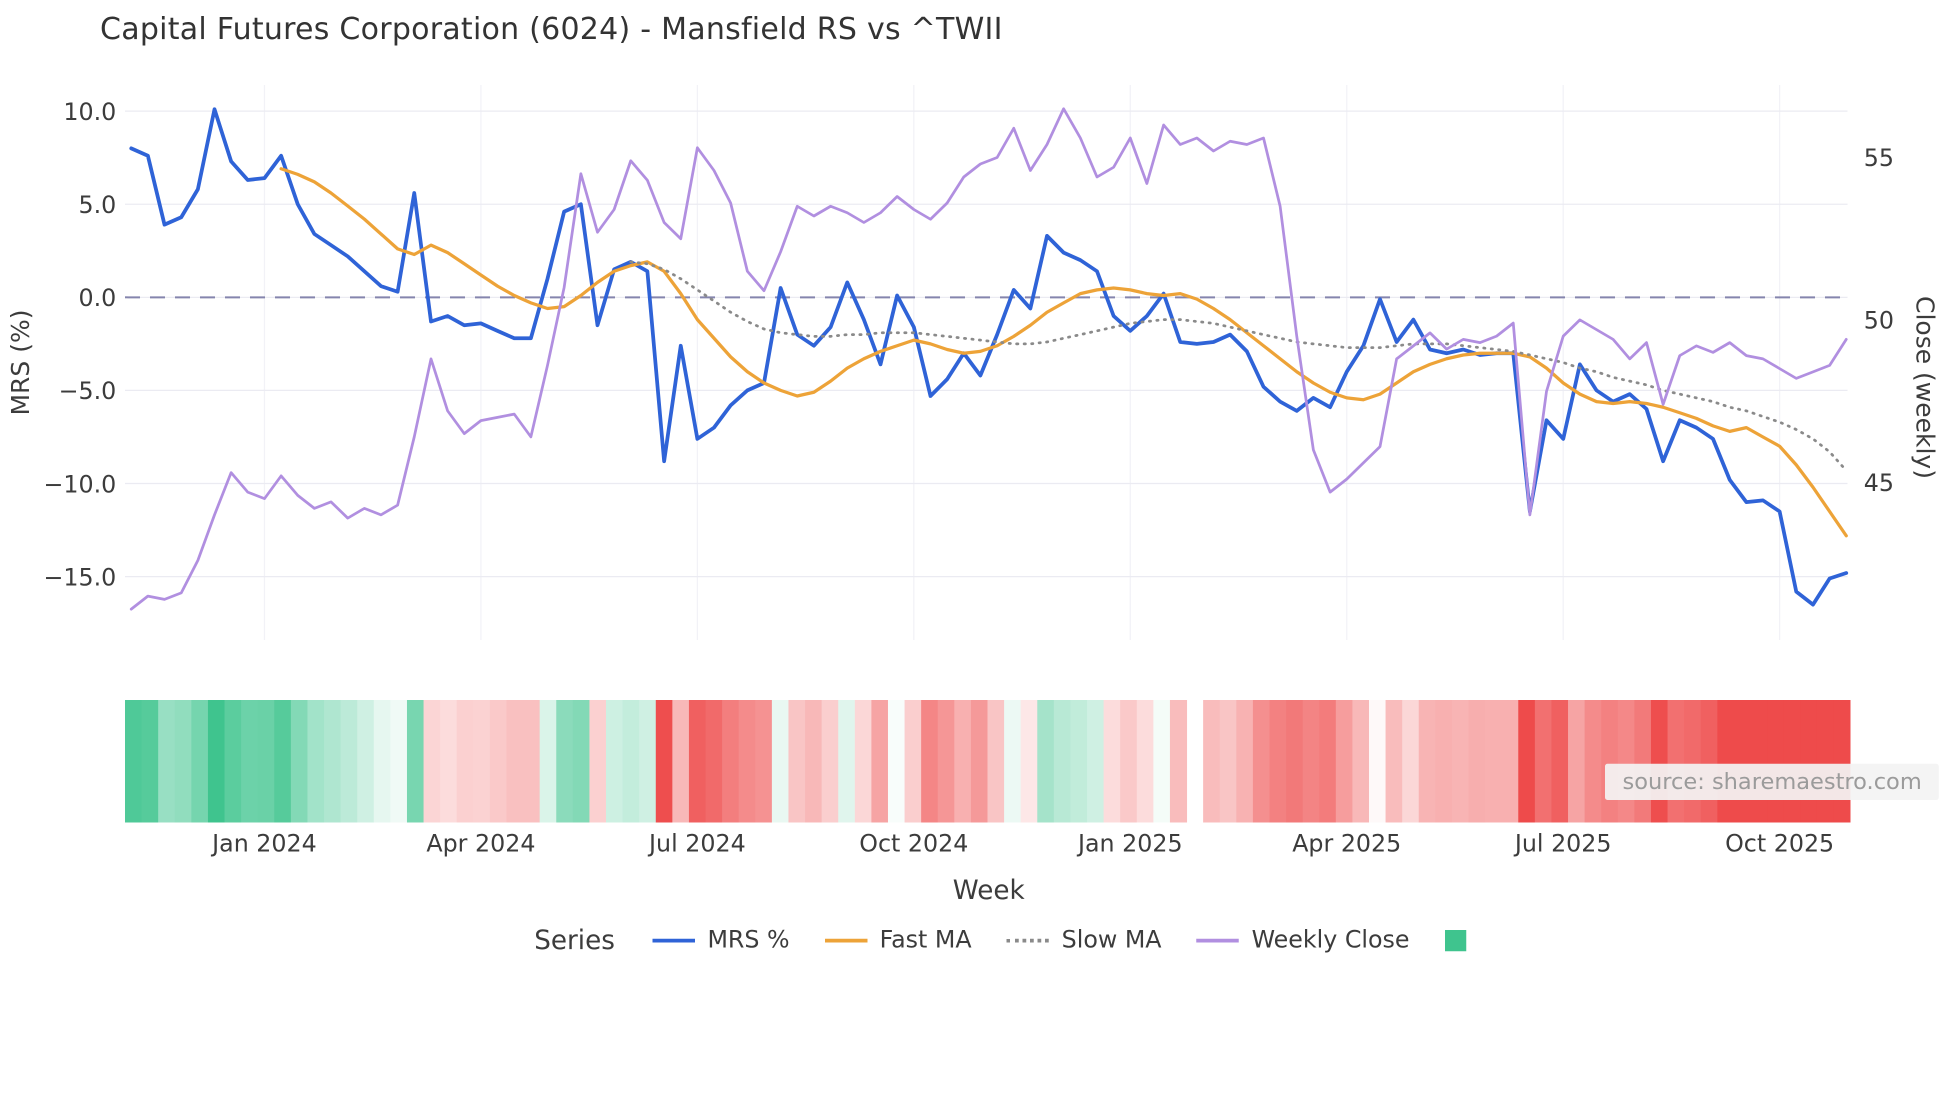 The image size is (1960, 1103). What do you see at coordinates (1455, 940) in the screenshot?
I see `legend-item-heatmap` at bounding box center [1455, 940].